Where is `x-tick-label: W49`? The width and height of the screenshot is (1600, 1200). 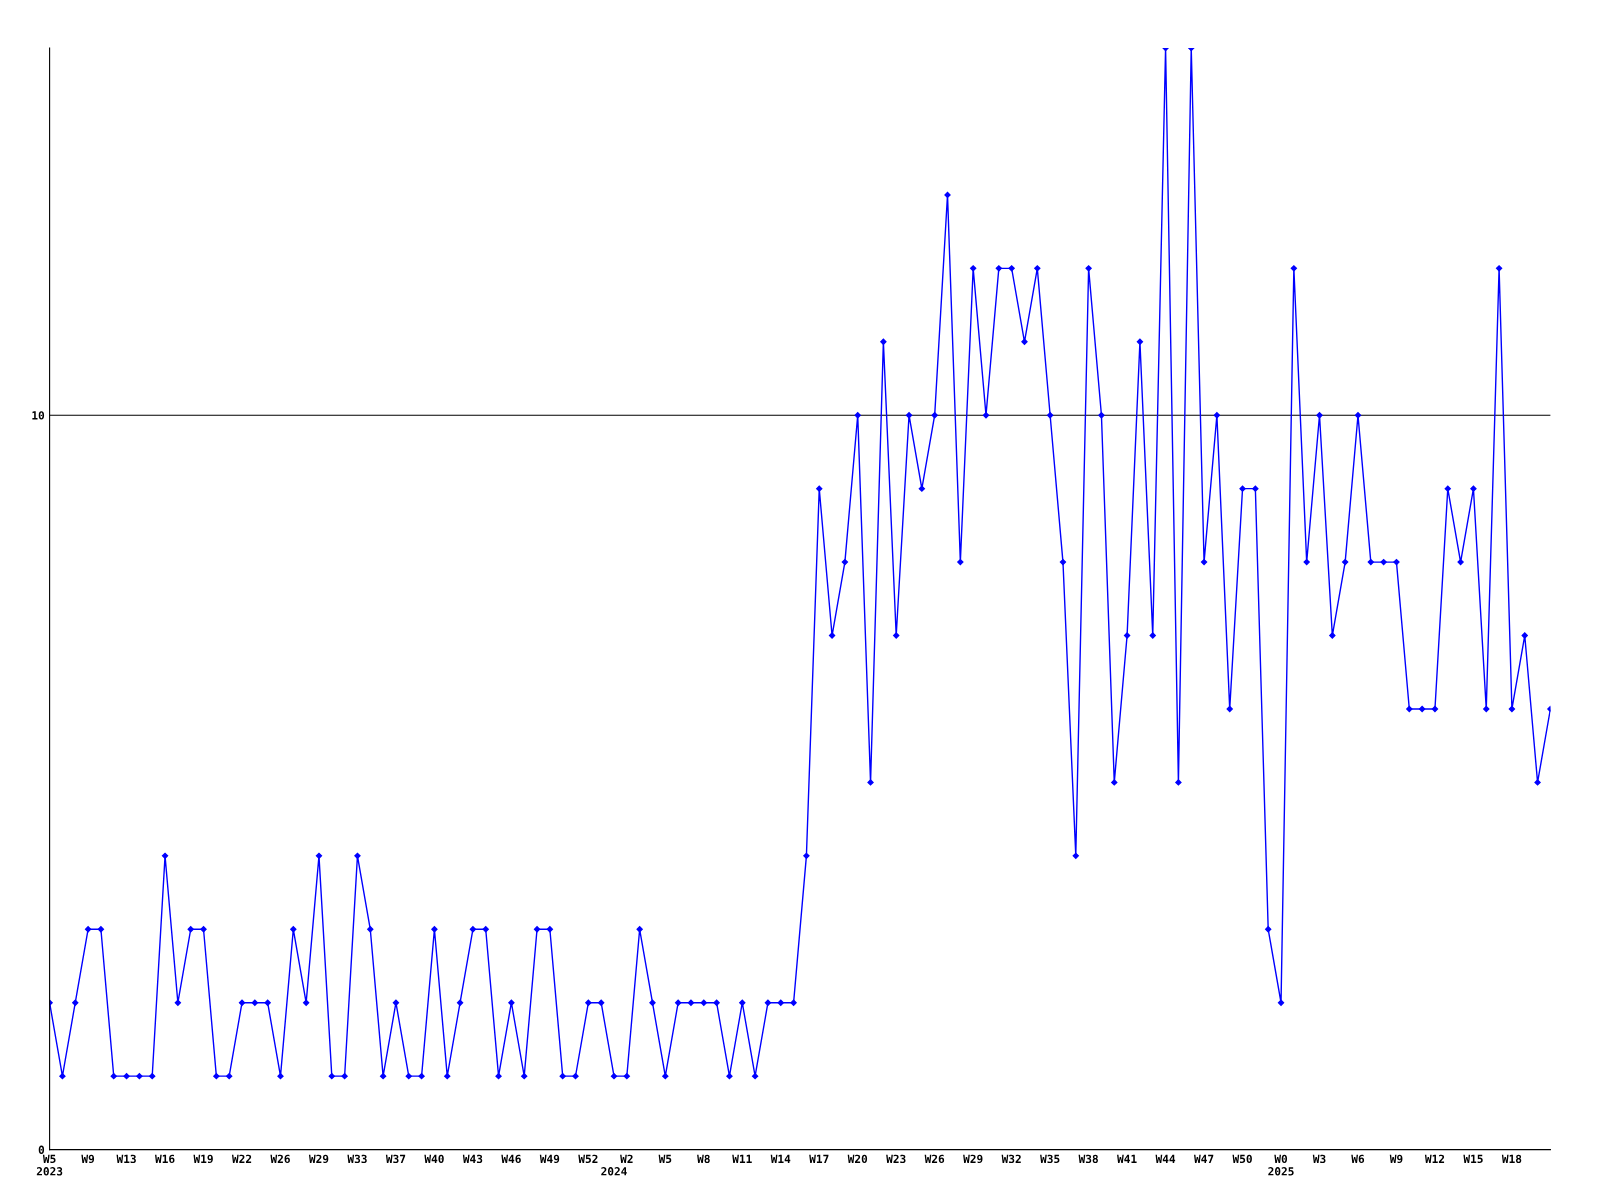
x-tick-label: W49 is located at coordinates (549, 1159).